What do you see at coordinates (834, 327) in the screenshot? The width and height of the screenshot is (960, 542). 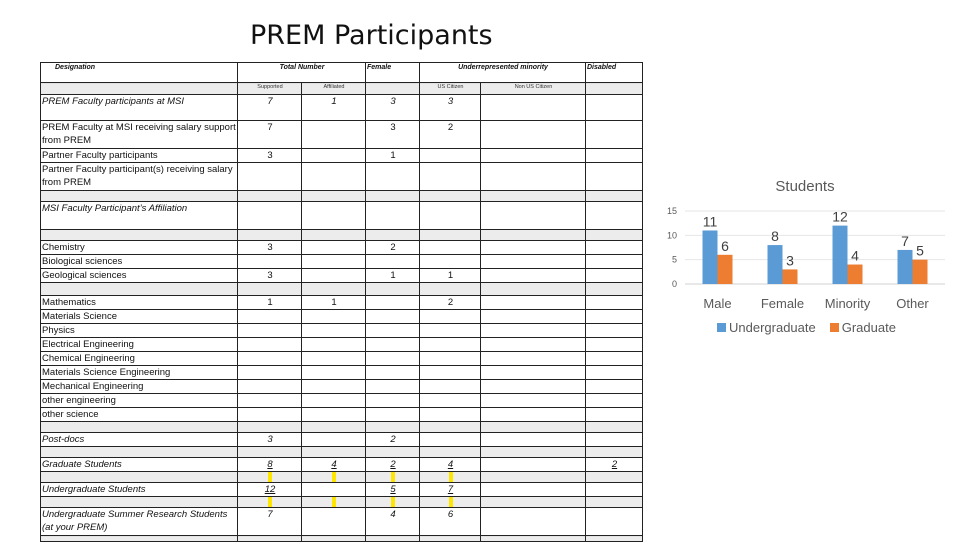 I see `legend-swatch-graduate` at bounding box center [834, 327].